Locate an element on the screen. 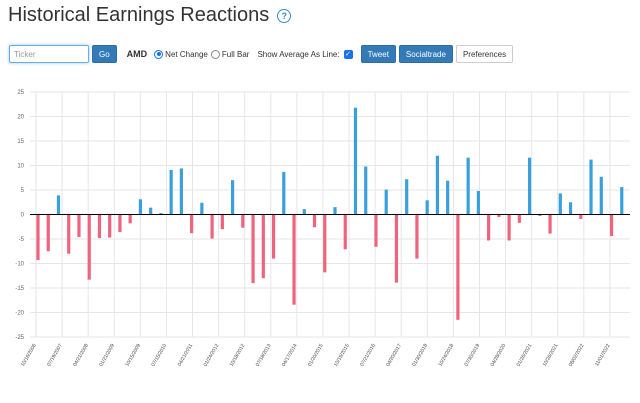 The width and height of the screenshot is (640, 403). x-tick-label: 10/18/2012 is located at coordinates (238, 355).